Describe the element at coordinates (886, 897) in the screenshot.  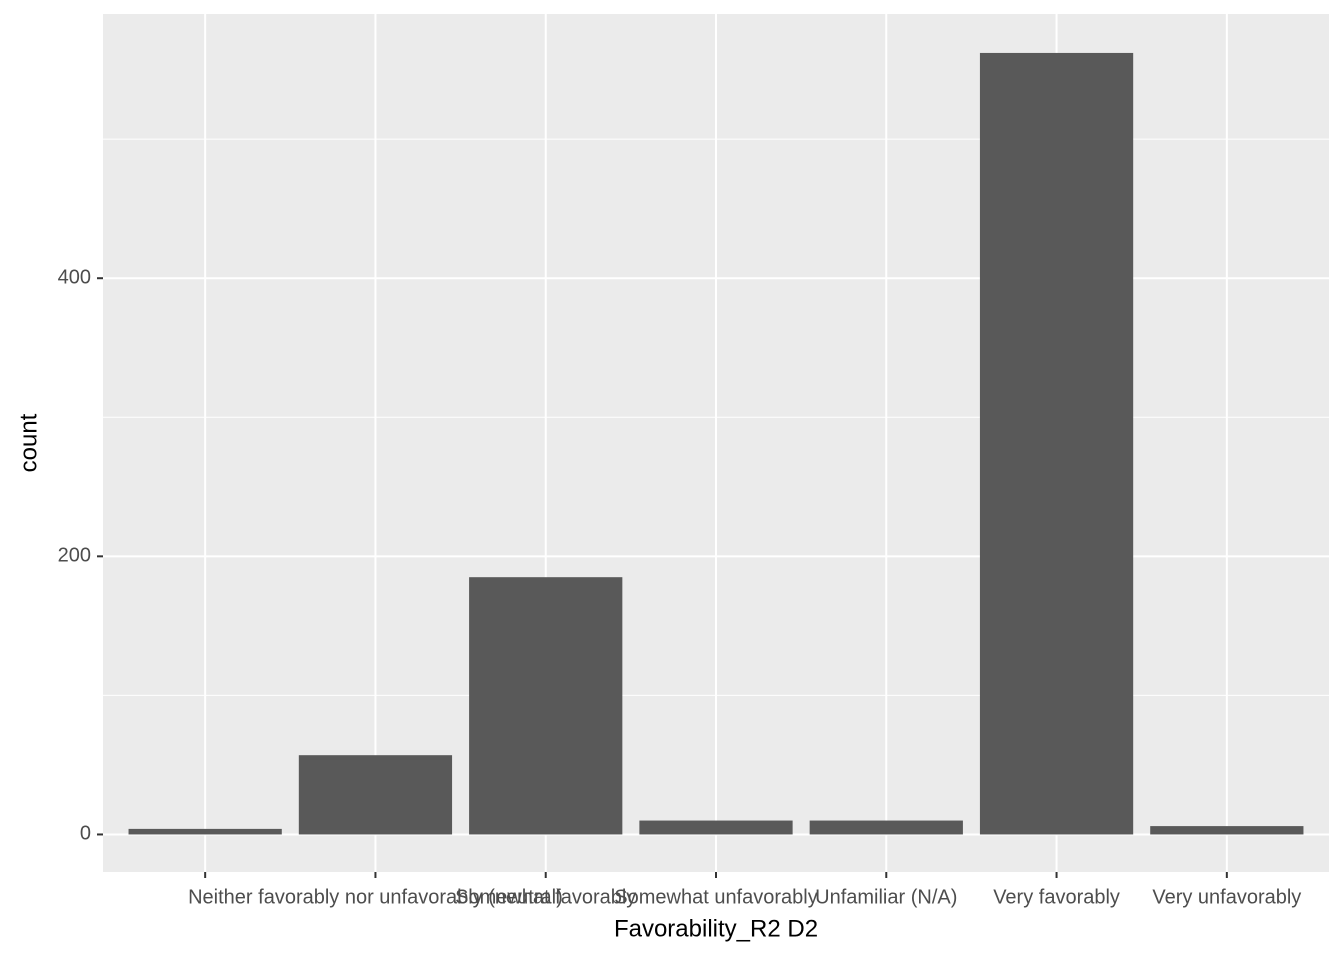
I see `x-tick-label: Unfamiliar (N/A)` at that location.